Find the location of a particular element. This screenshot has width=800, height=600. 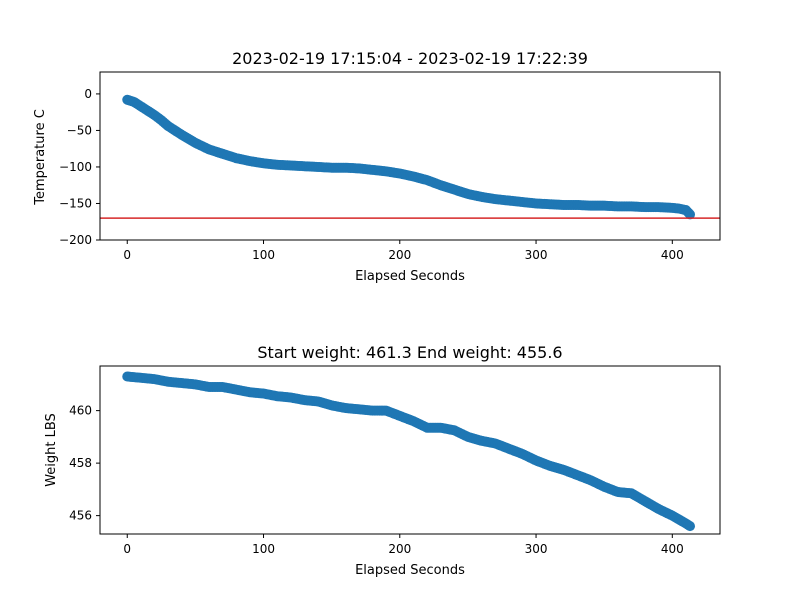

weight-x-tick-label: 200 is located at coordinates (399, 549).